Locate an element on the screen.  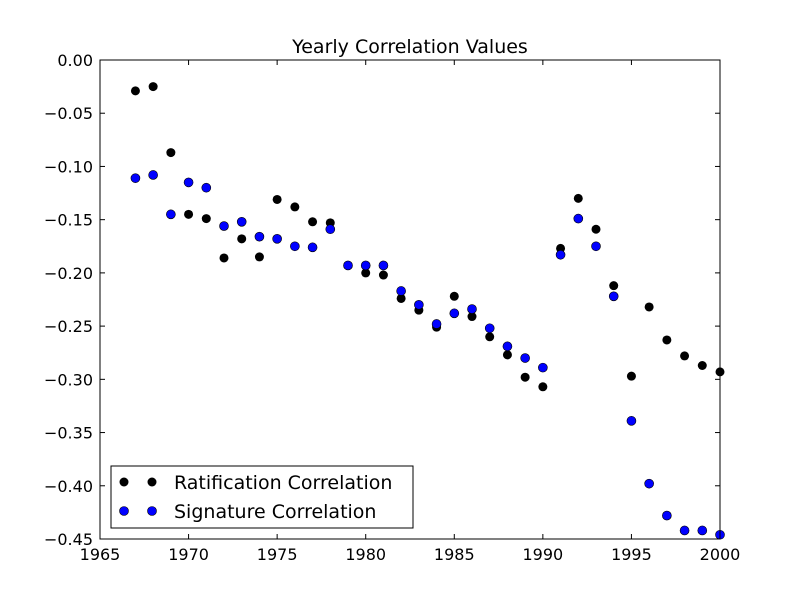
x-tick-label-2000: 2000 is located at coordinates (720, 554).